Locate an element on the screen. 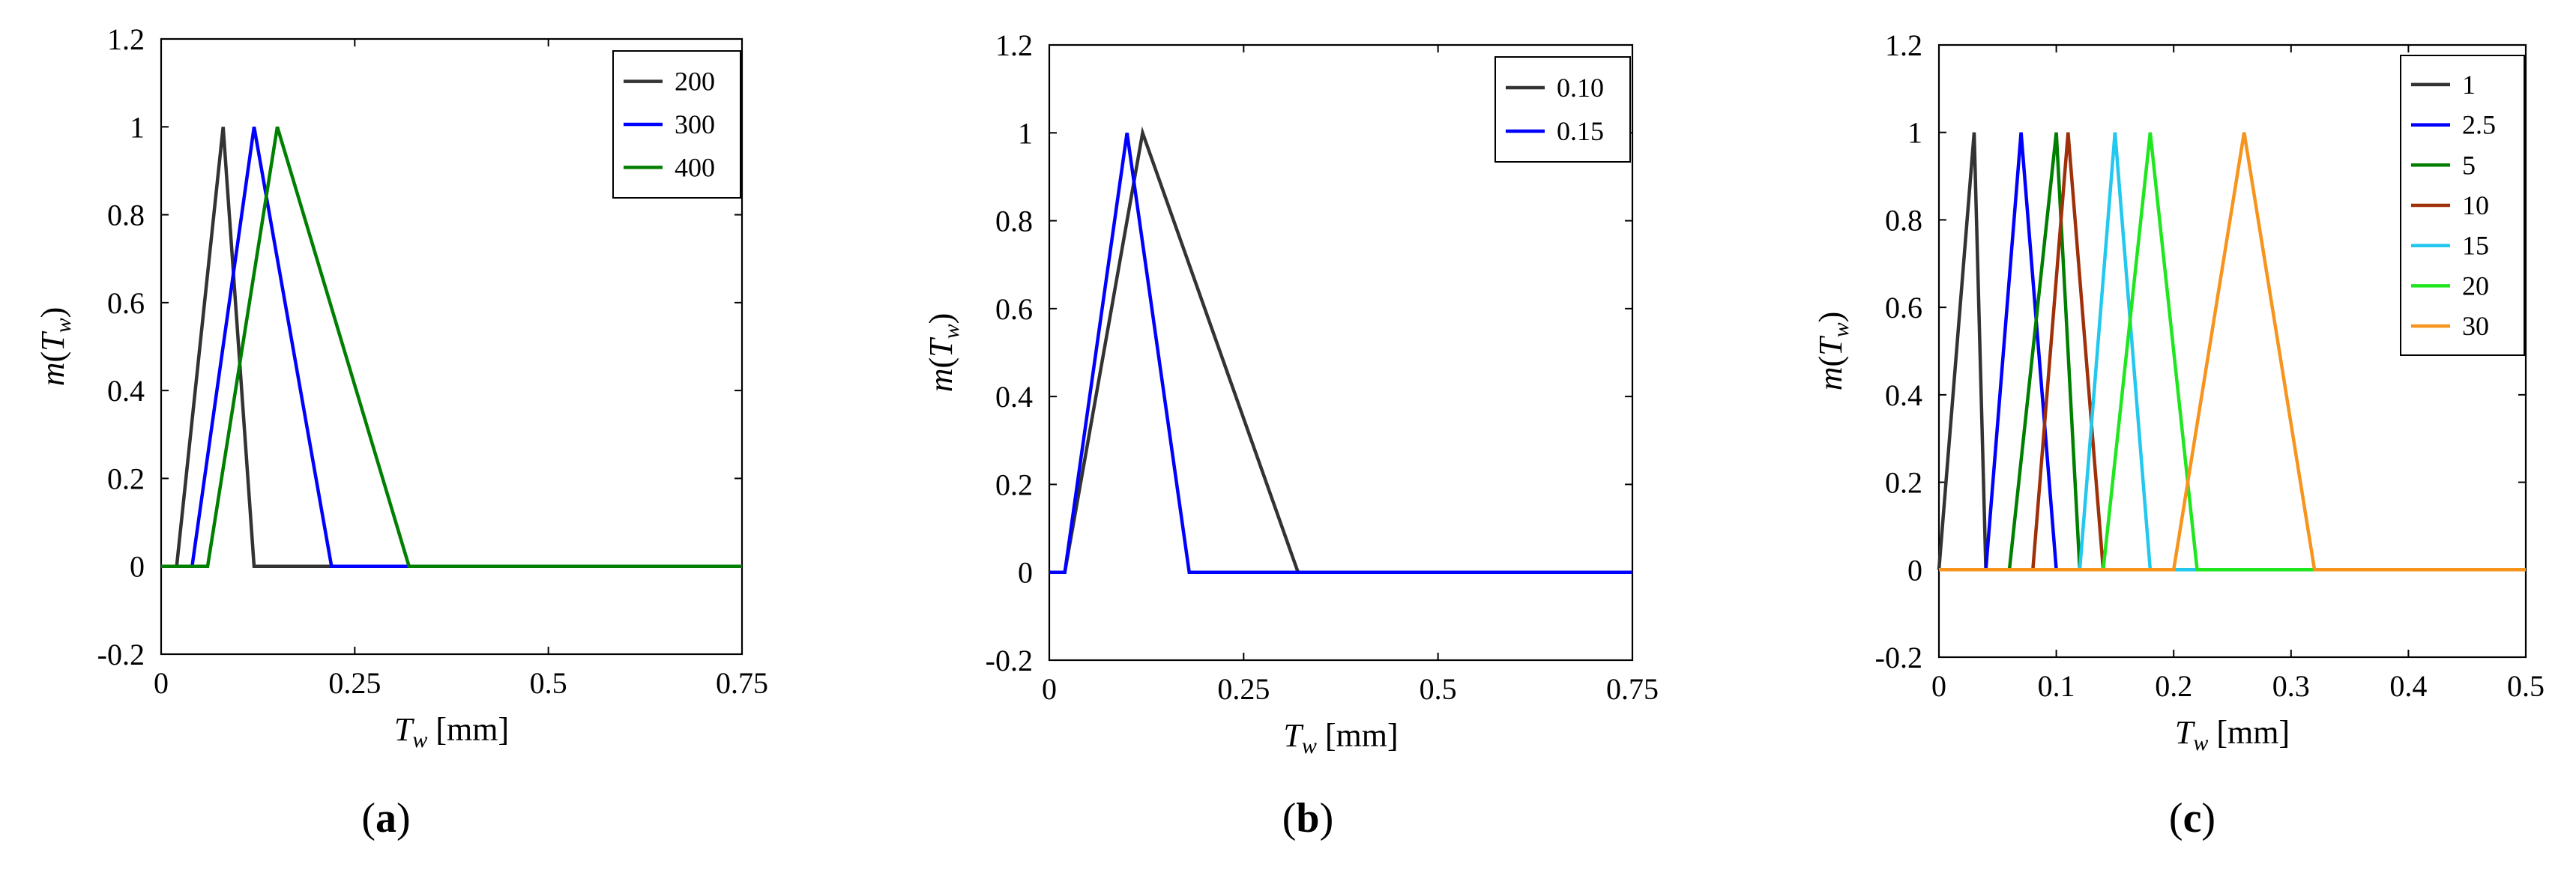 Image resolution: width=2576 pixels, height=873 pixels. legend-entry: 2.5 is located at coordinates (2479, 125).